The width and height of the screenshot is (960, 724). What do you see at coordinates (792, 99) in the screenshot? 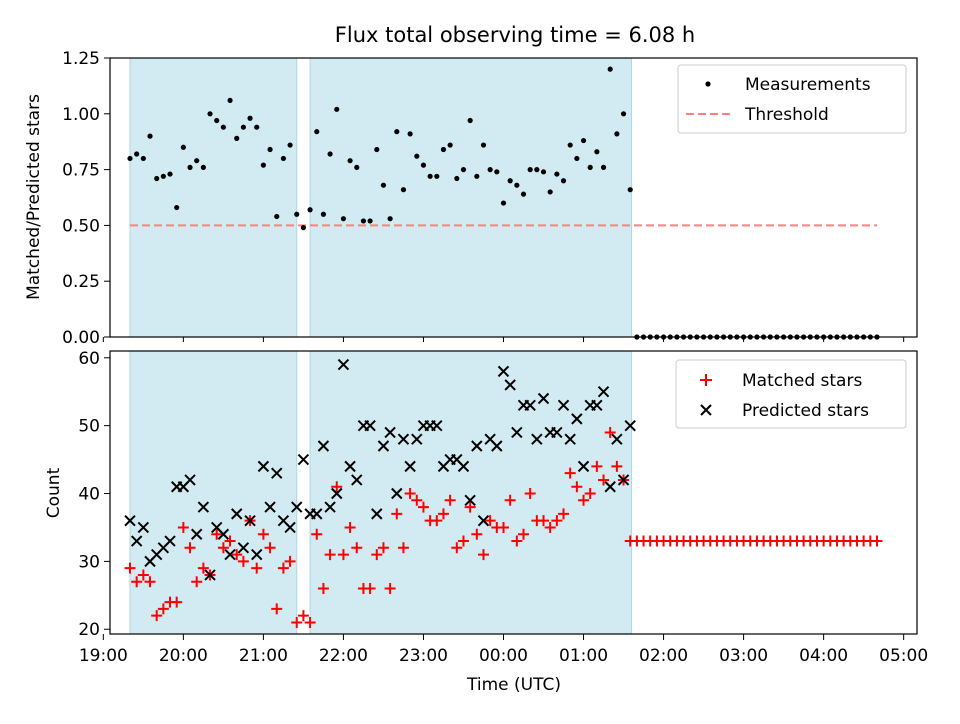
I see `top-legend-box` at bounding box center [792, 99].